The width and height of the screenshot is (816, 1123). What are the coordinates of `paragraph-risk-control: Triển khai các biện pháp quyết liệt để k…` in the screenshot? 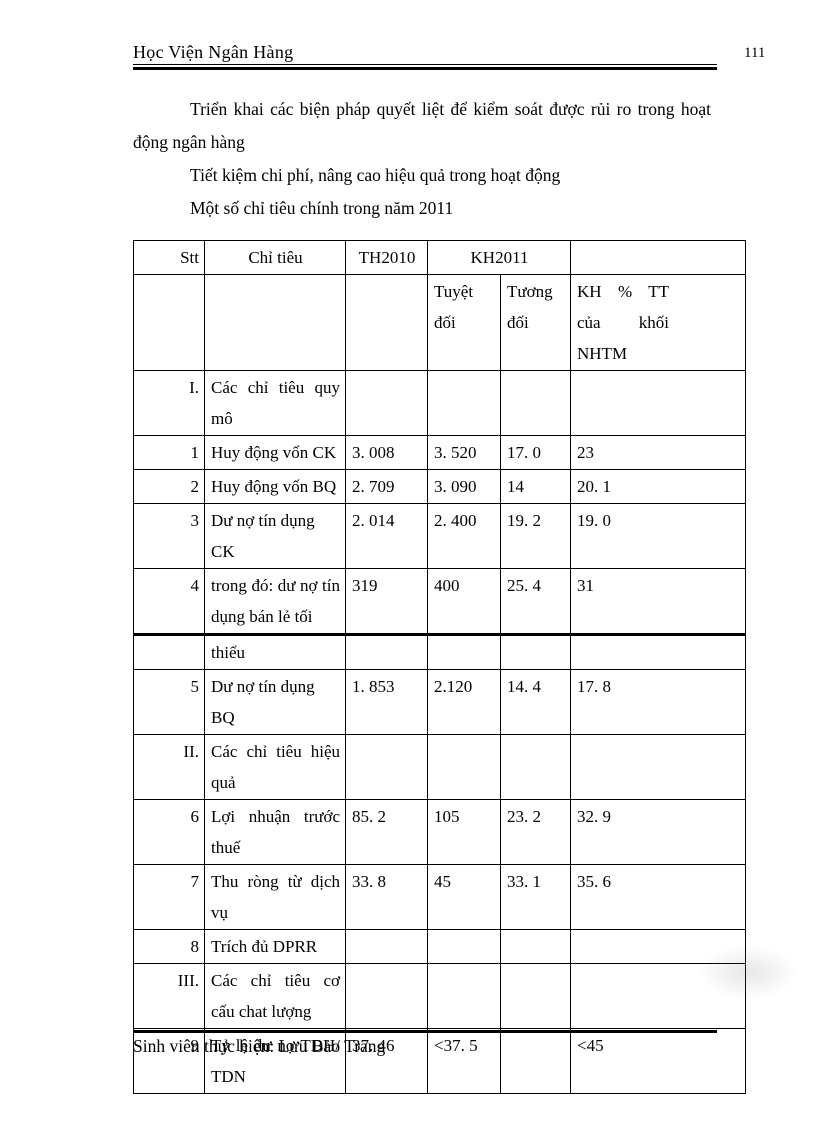 It's located at (422, 125).